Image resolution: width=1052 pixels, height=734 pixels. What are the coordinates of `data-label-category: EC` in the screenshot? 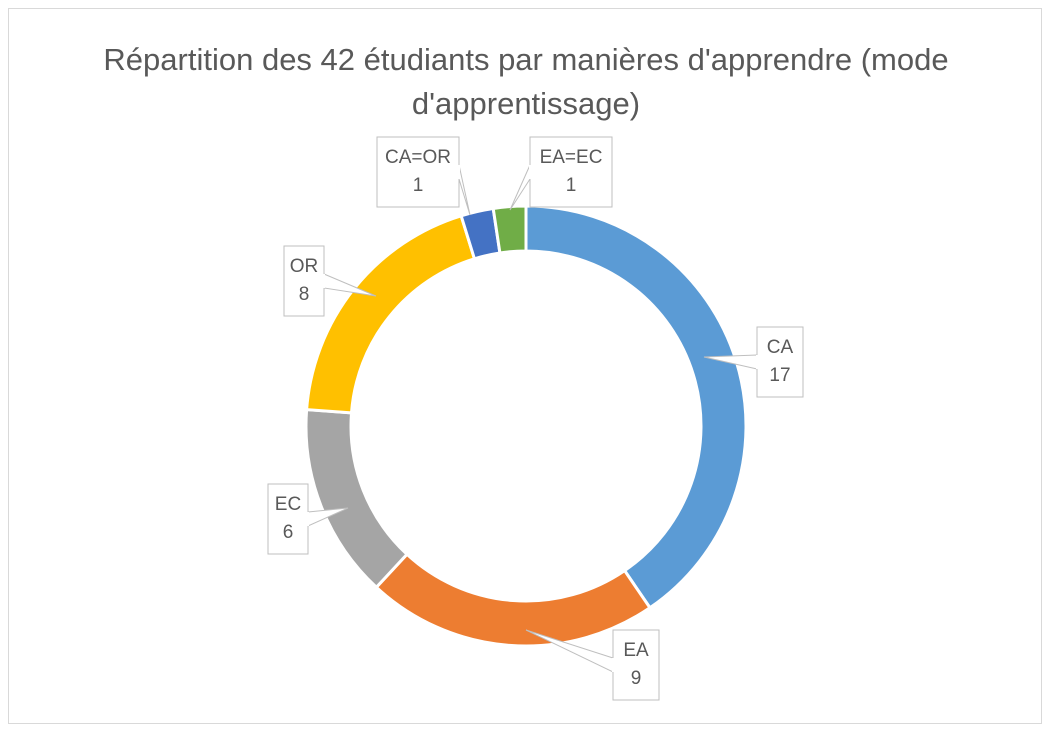 It's located at (288, 504).